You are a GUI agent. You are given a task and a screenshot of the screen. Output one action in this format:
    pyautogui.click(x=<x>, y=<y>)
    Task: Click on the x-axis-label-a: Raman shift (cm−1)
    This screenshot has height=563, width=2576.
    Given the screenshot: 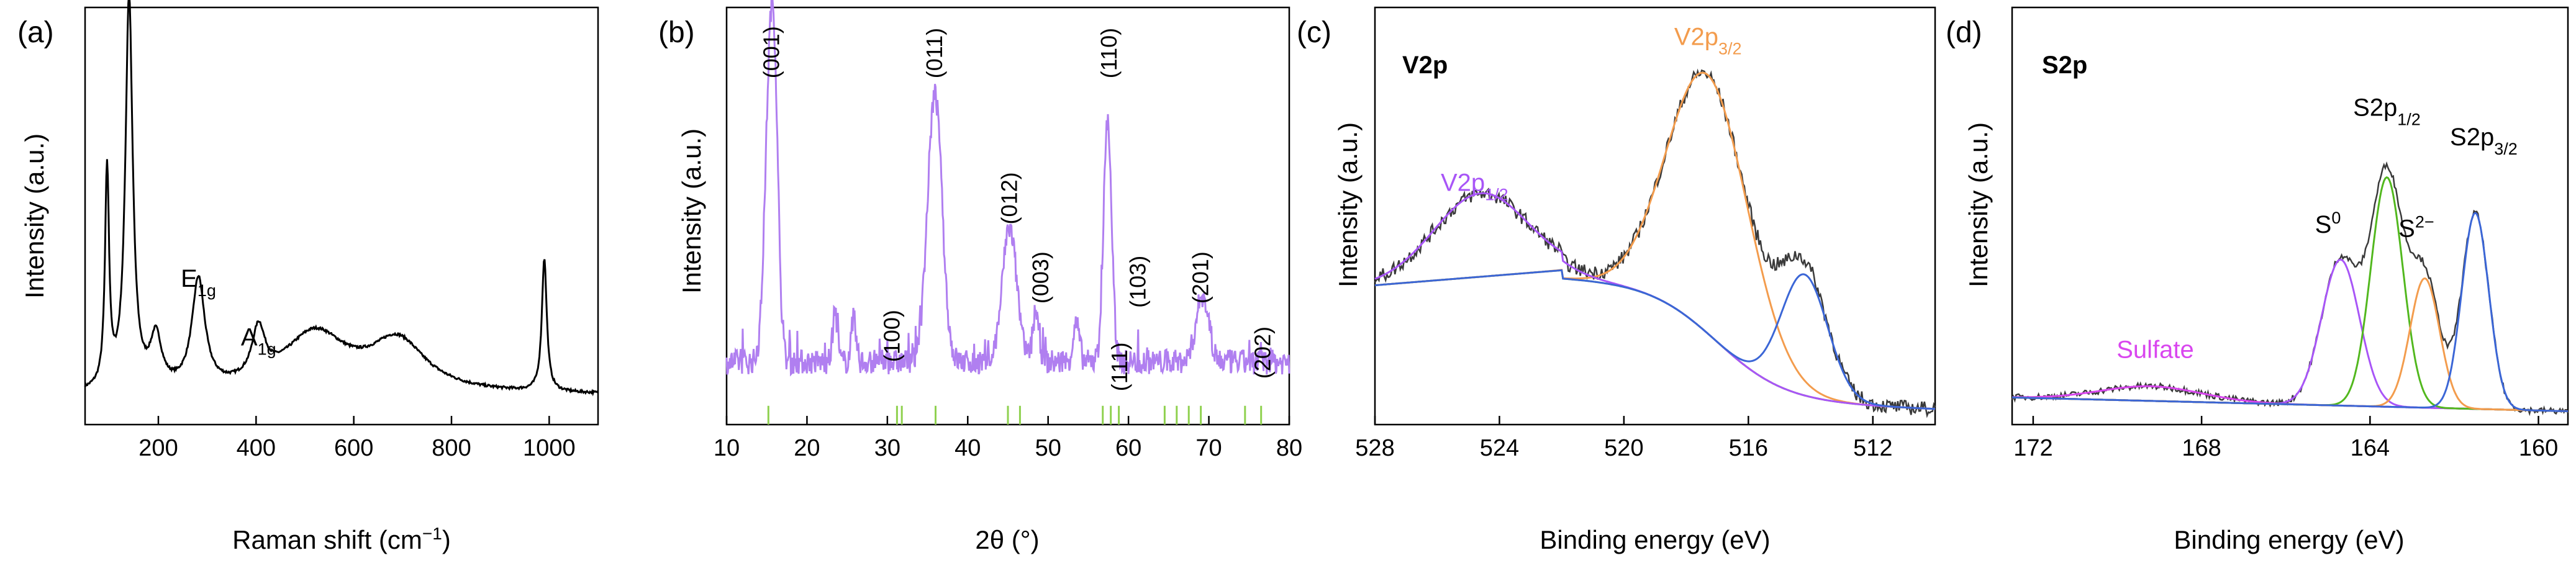 What is the action you would take?
    pyautogui.click(x=341, y=539)
    